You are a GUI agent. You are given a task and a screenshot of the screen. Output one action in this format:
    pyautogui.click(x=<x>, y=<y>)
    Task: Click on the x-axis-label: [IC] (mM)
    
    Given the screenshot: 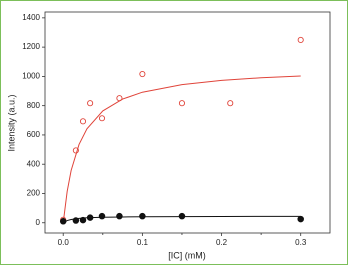 What is the action you would take?
    pyautogui.click(x=187, y=255)
    